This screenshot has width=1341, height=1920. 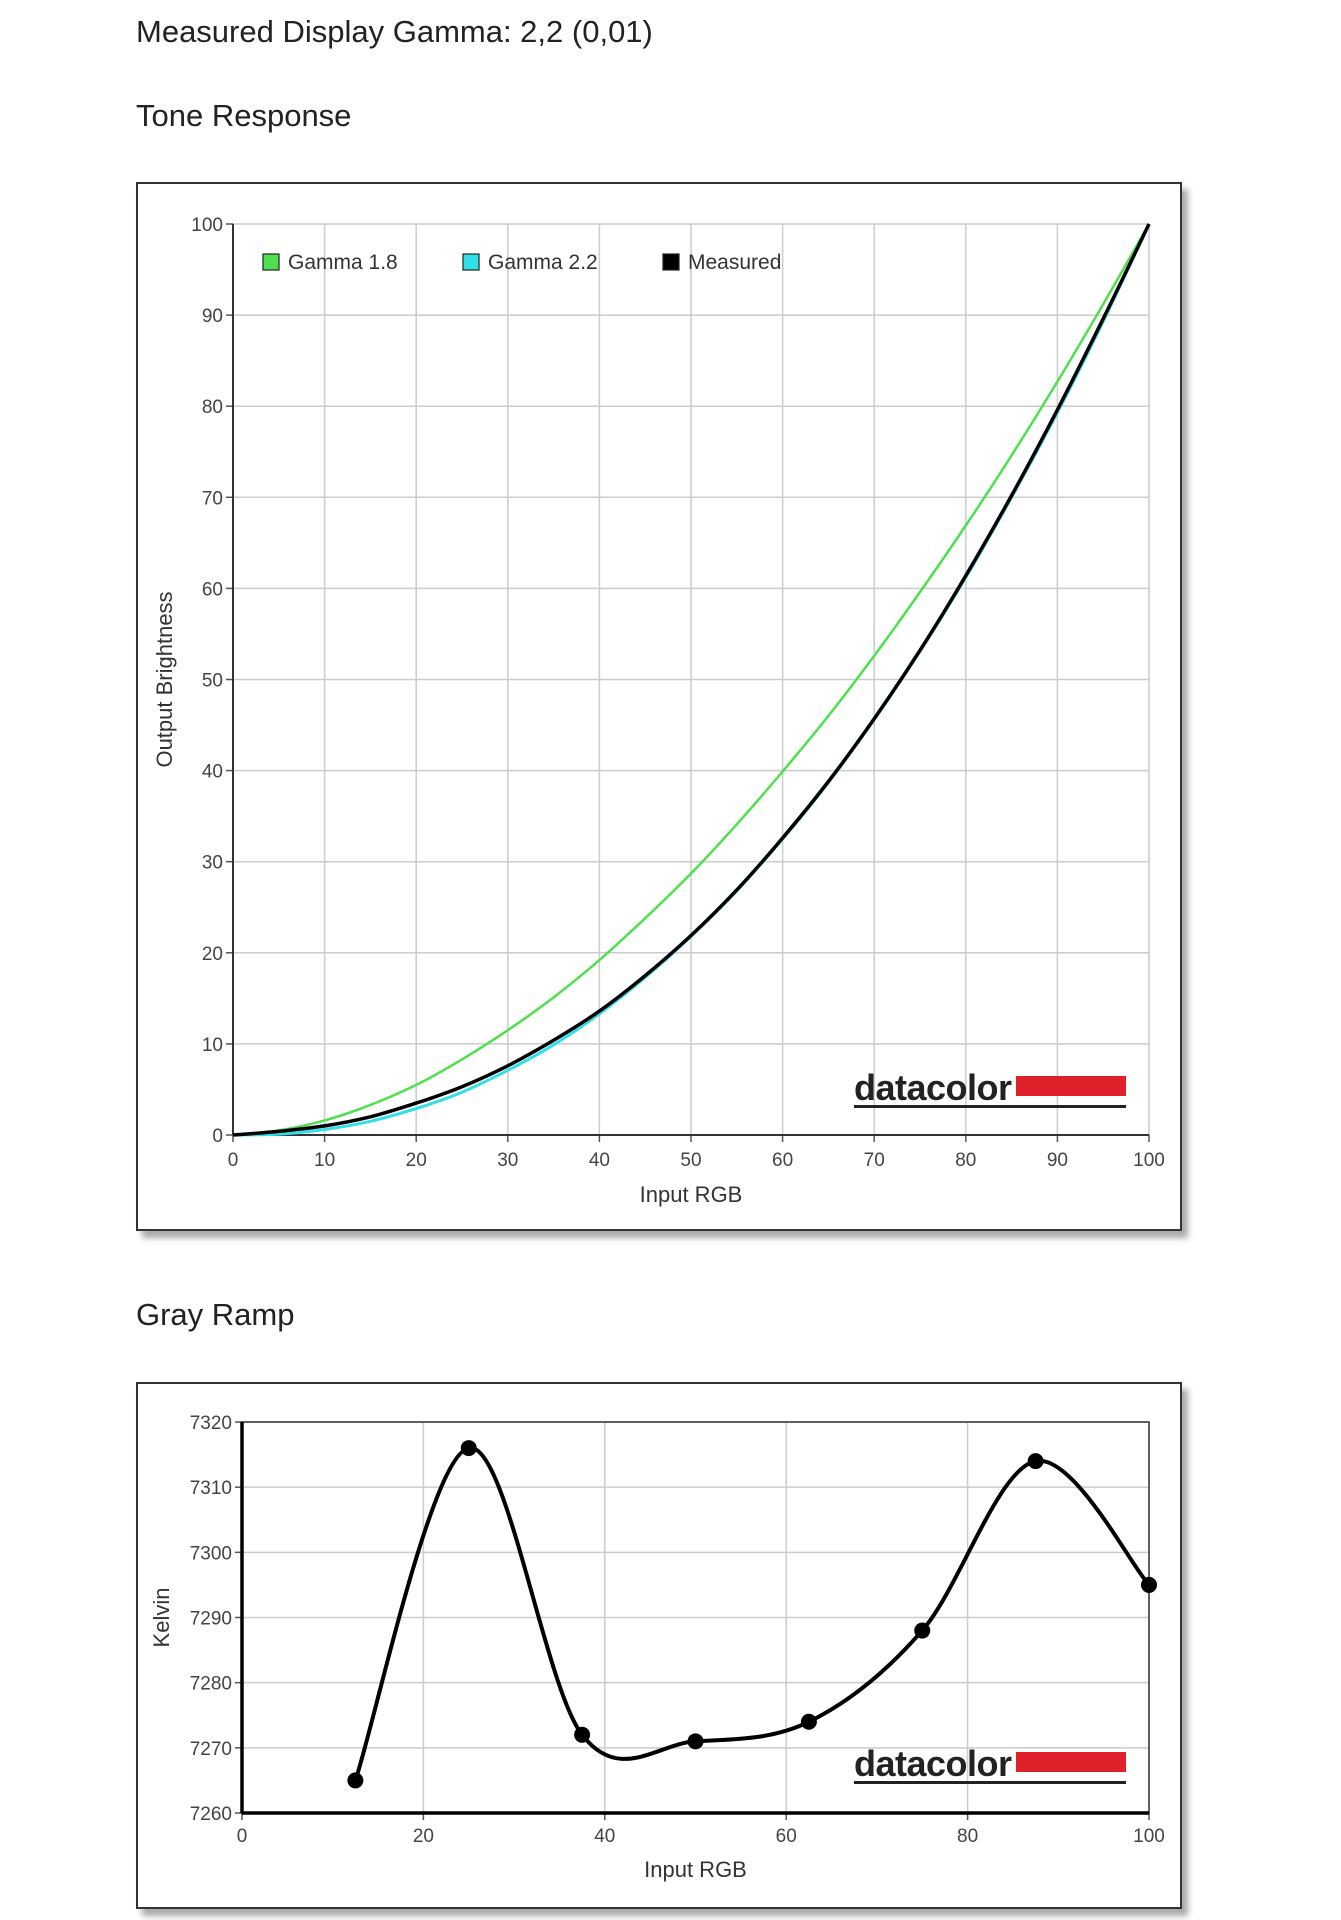 What do you see at coordinates (242, 1836) in the screenshot?
I see `gray-xtick-label: 0` at bounding box center [242, 1836].